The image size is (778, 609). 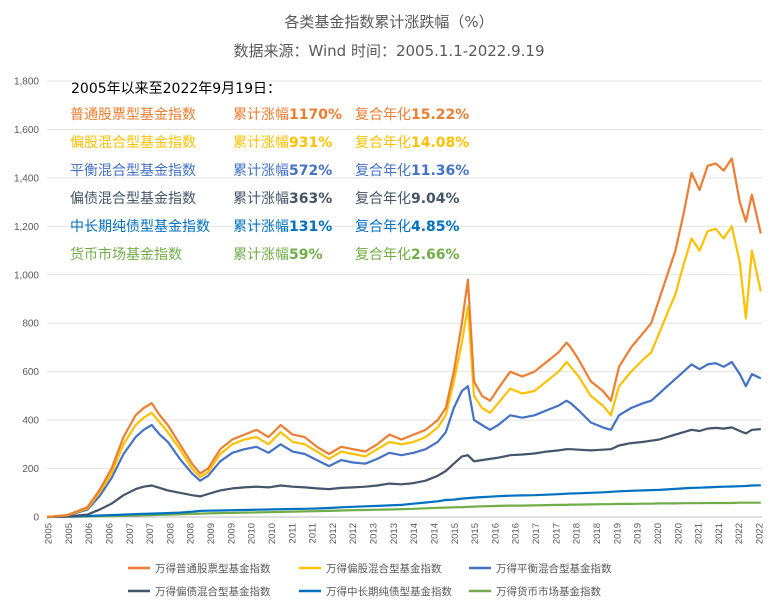 I want to click on annotation-annualized-label: 复合年化2.66%, so click(x=407, y=254).